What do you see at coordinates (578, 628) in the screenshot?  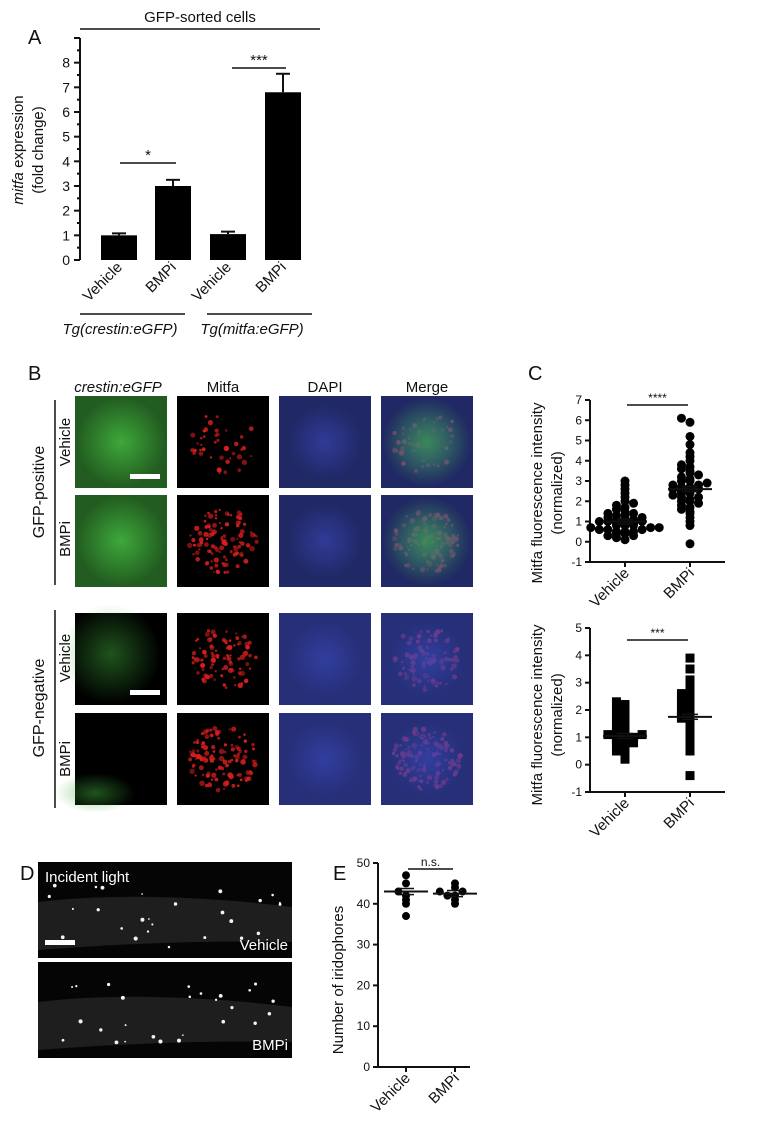 I see `y-tick-label: 5` at bounding box center [578, 628].